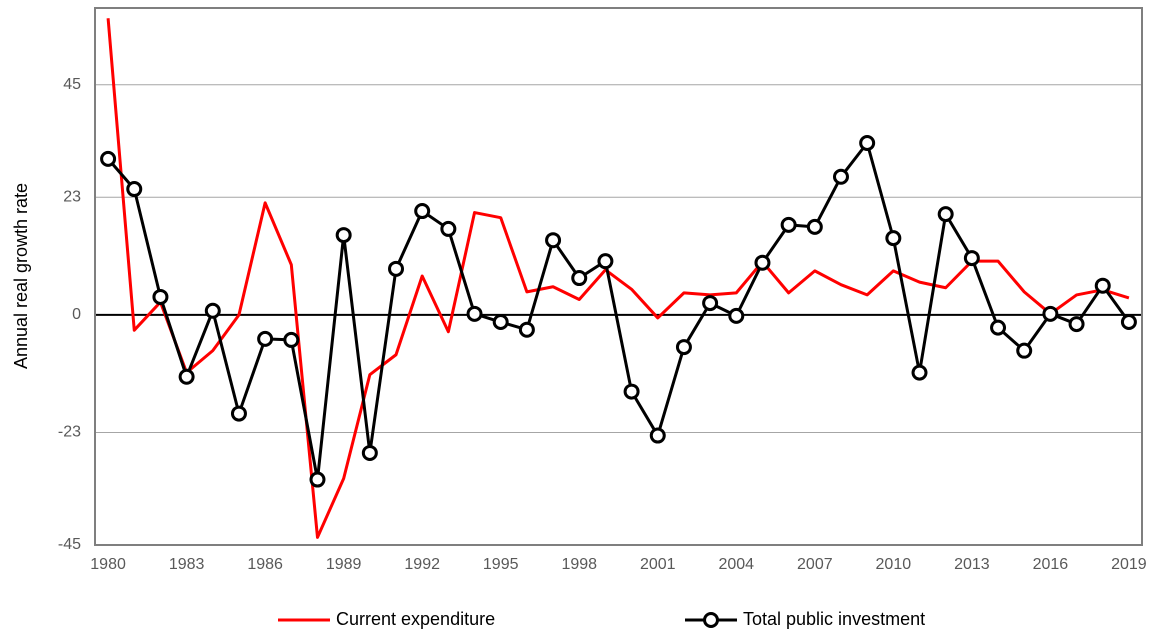  Describe the element at coordinates (894, 564) in the screenshot. I see `x-tick-label: 2010` at that location.